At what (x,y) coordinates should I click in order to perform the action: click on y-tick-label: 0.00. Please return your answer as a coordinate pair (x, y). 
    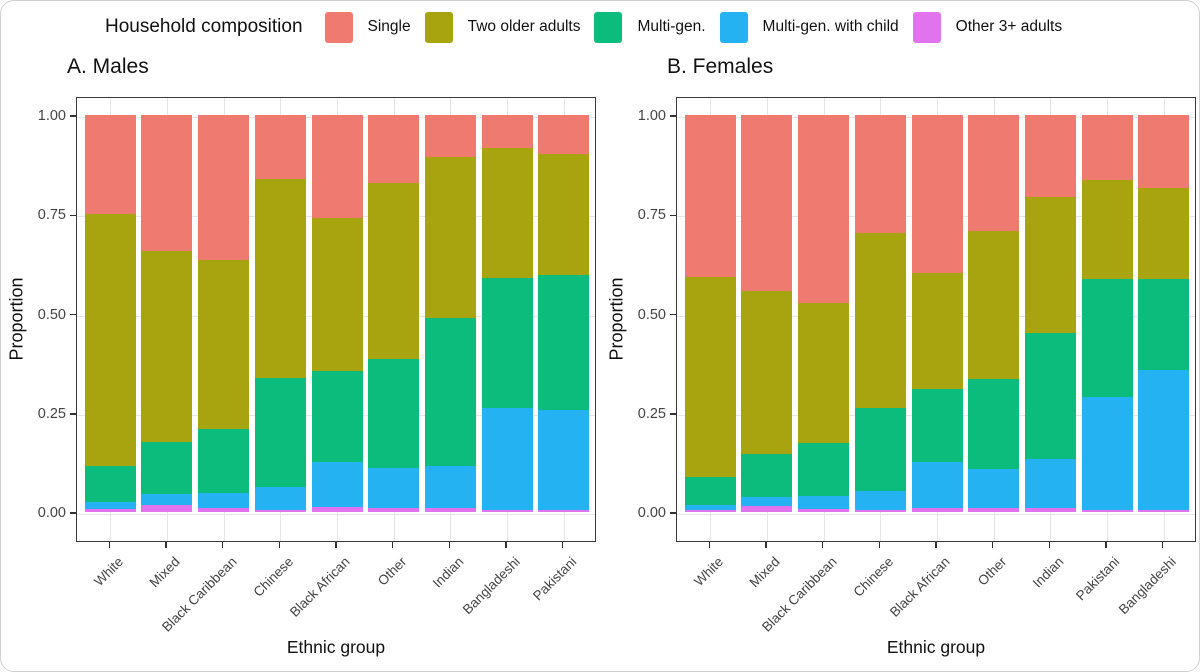
    Looking at the image, I should click on (651, 513).